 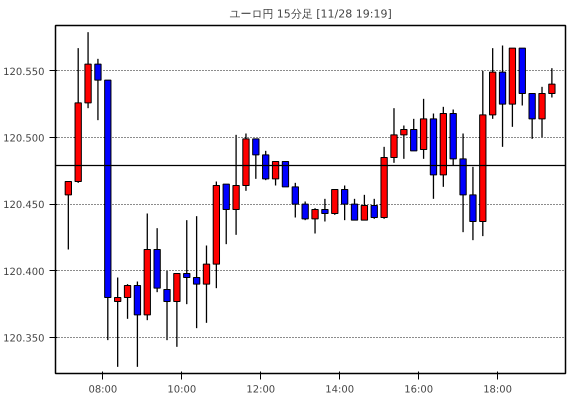 I want to click on y-tick-label: 120.550, so click(x=24, y=72).